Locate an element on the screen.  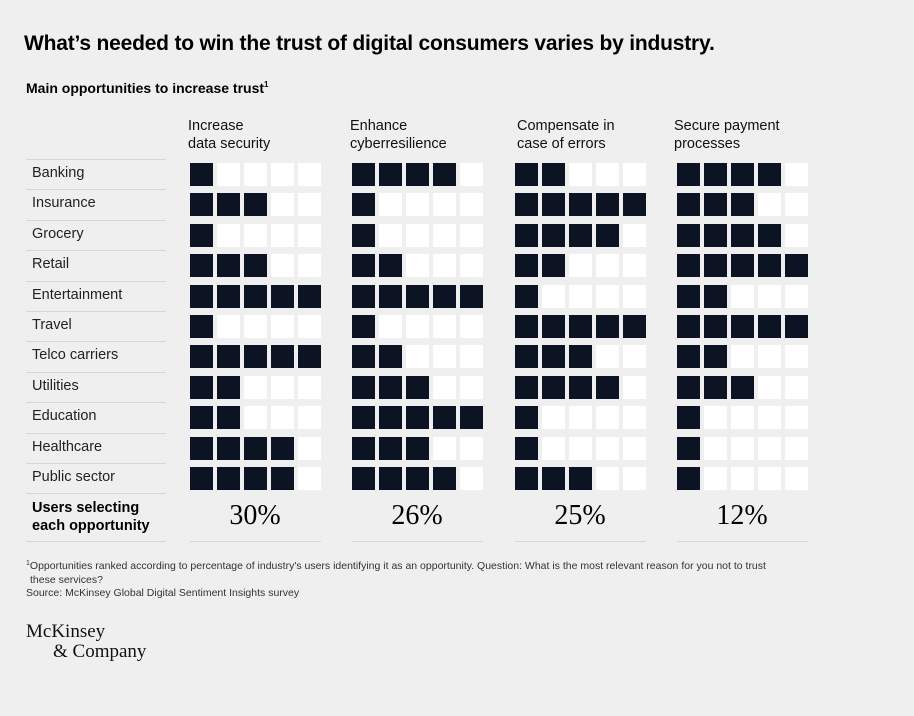
mckinsey-logo: McKinsey & Company is located at coordinates (86, 642).